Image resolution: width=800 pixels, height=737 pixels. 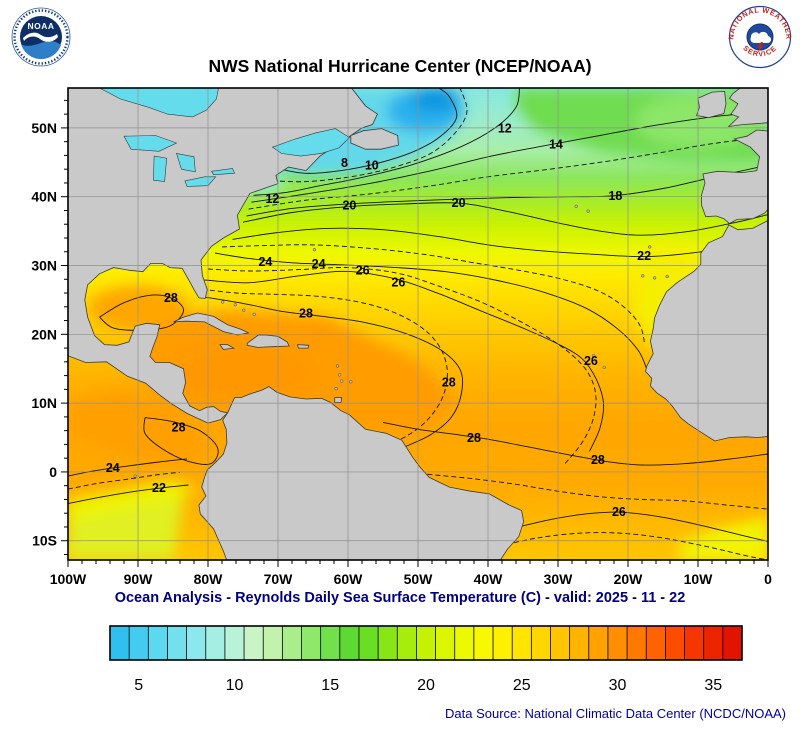 I want to click on contour-label: 10, so click(x=372, y=166).